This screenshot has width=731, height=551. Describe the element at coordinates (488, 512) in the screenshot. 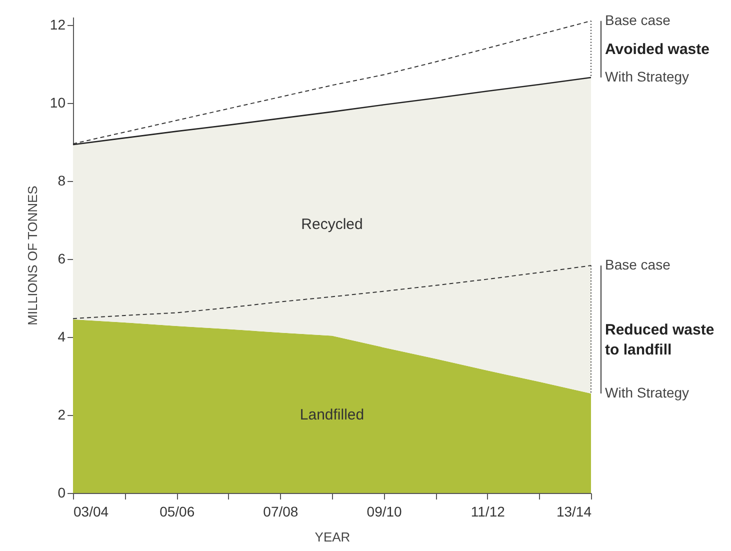

I see `x-tick-label: 11/12` at that location.